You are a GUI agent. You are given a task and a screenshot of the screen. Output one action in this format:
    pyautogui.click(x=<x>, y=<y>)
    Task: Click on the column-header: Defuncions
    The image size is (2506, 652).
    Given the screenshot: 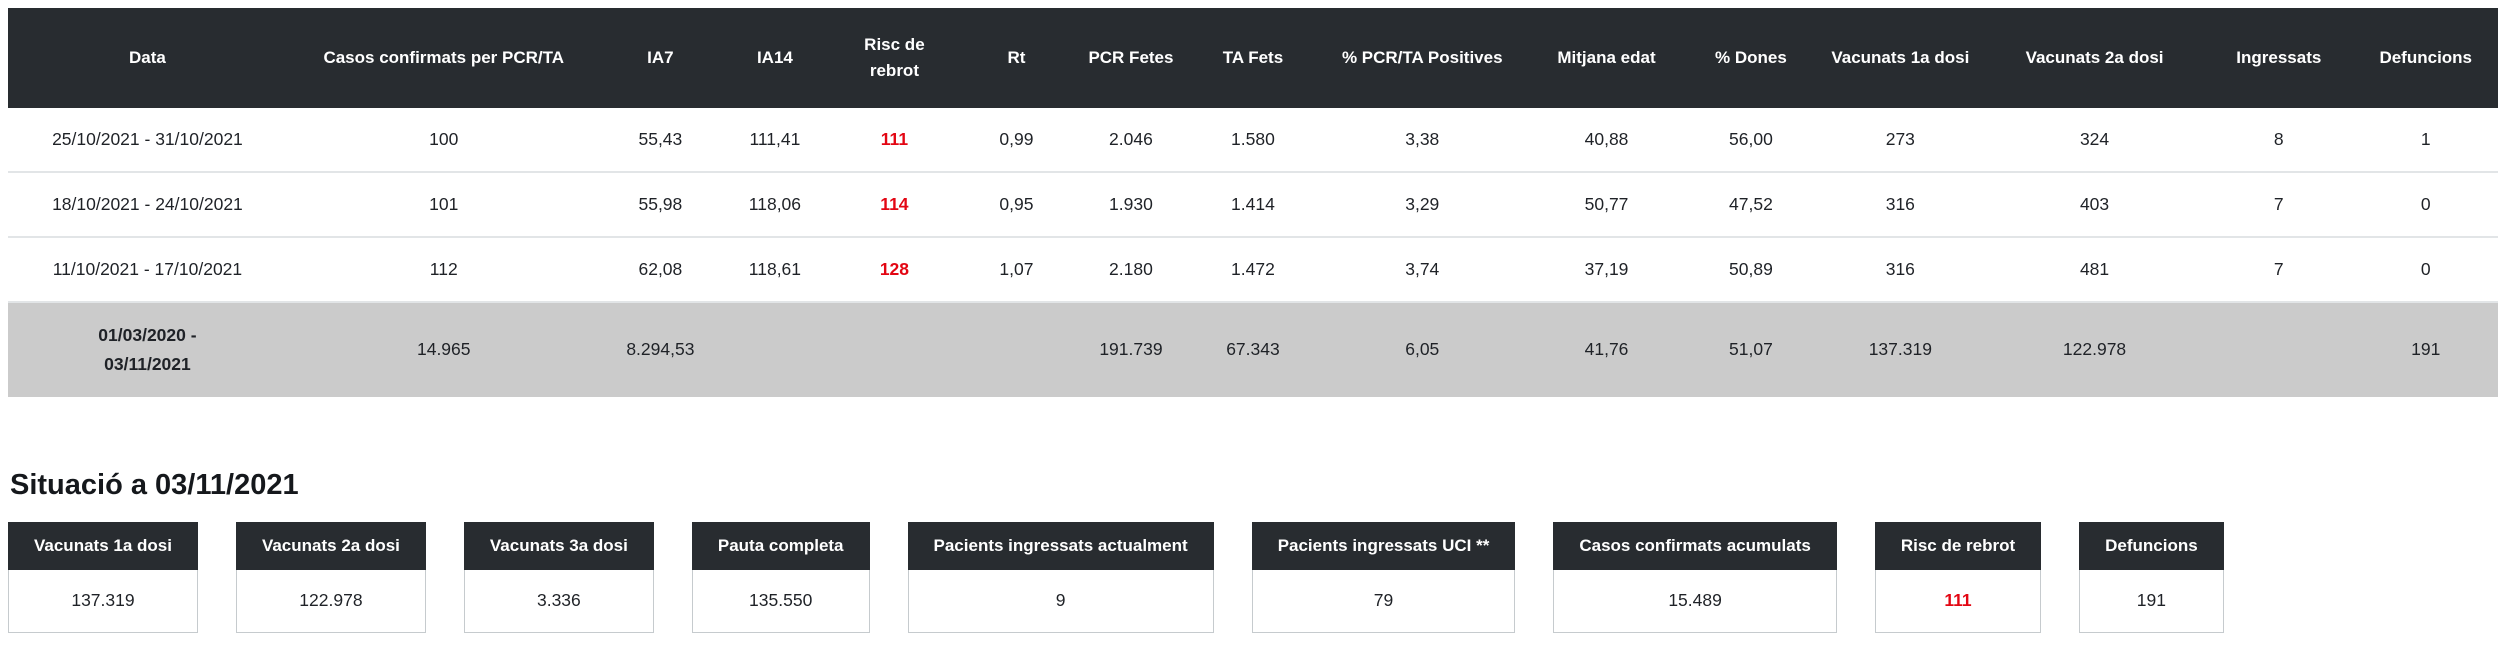 What is the action you would take?
    pyautogui.click(x=2425, y=58)
    